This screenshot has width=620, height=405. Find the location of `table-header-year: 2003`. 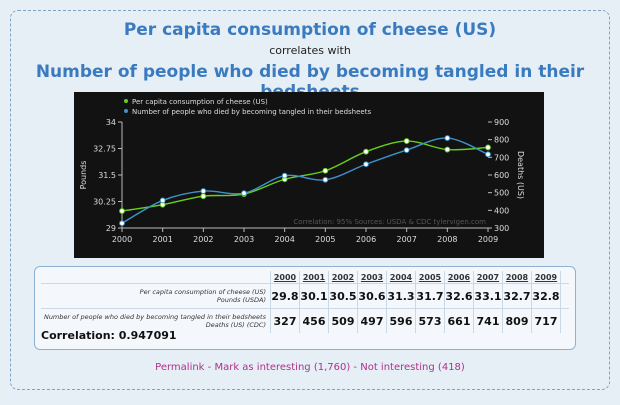

table-header-year: 2003 is located at coordinates (372, 277).